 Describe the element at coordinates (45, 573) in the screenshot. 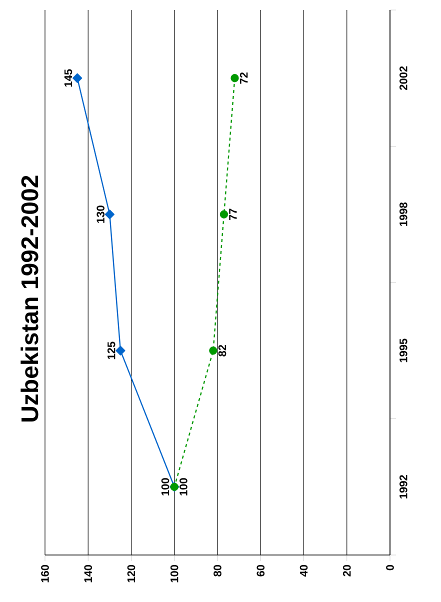

I see `x-tick-label: 160` at that location.